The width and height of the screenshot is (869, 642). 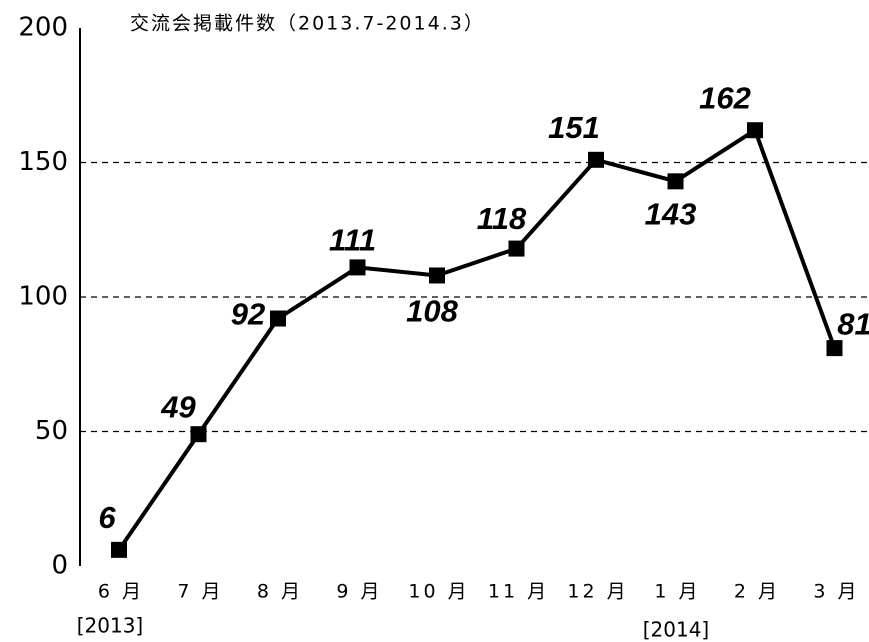 I want to click on x-tick-label: 9 月, so click(x=359, y=592).